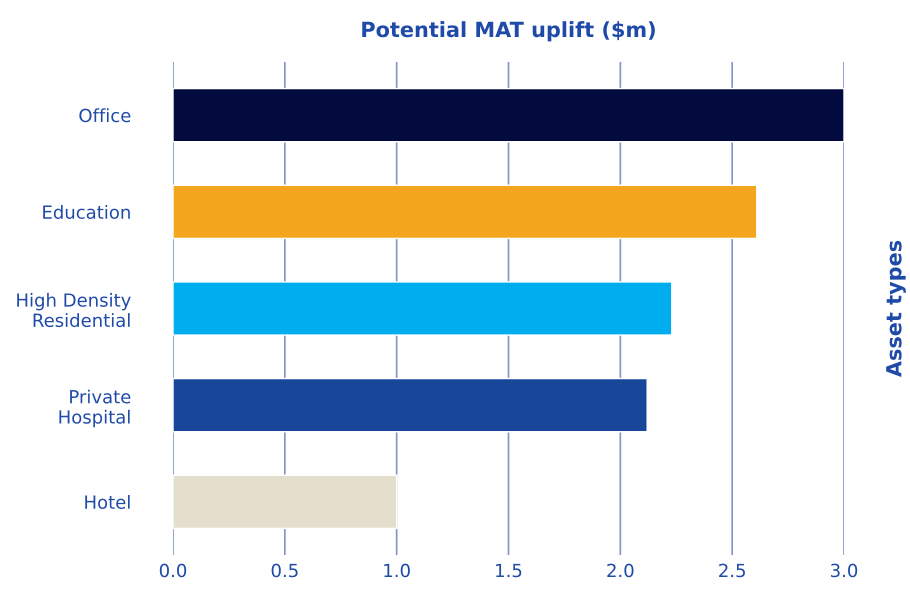 The height and width of the screenshot is (590, 910). Describe the element at coordinates (620, 571) in the screenshot. I see `x-tick-label: 2.0` at that location.